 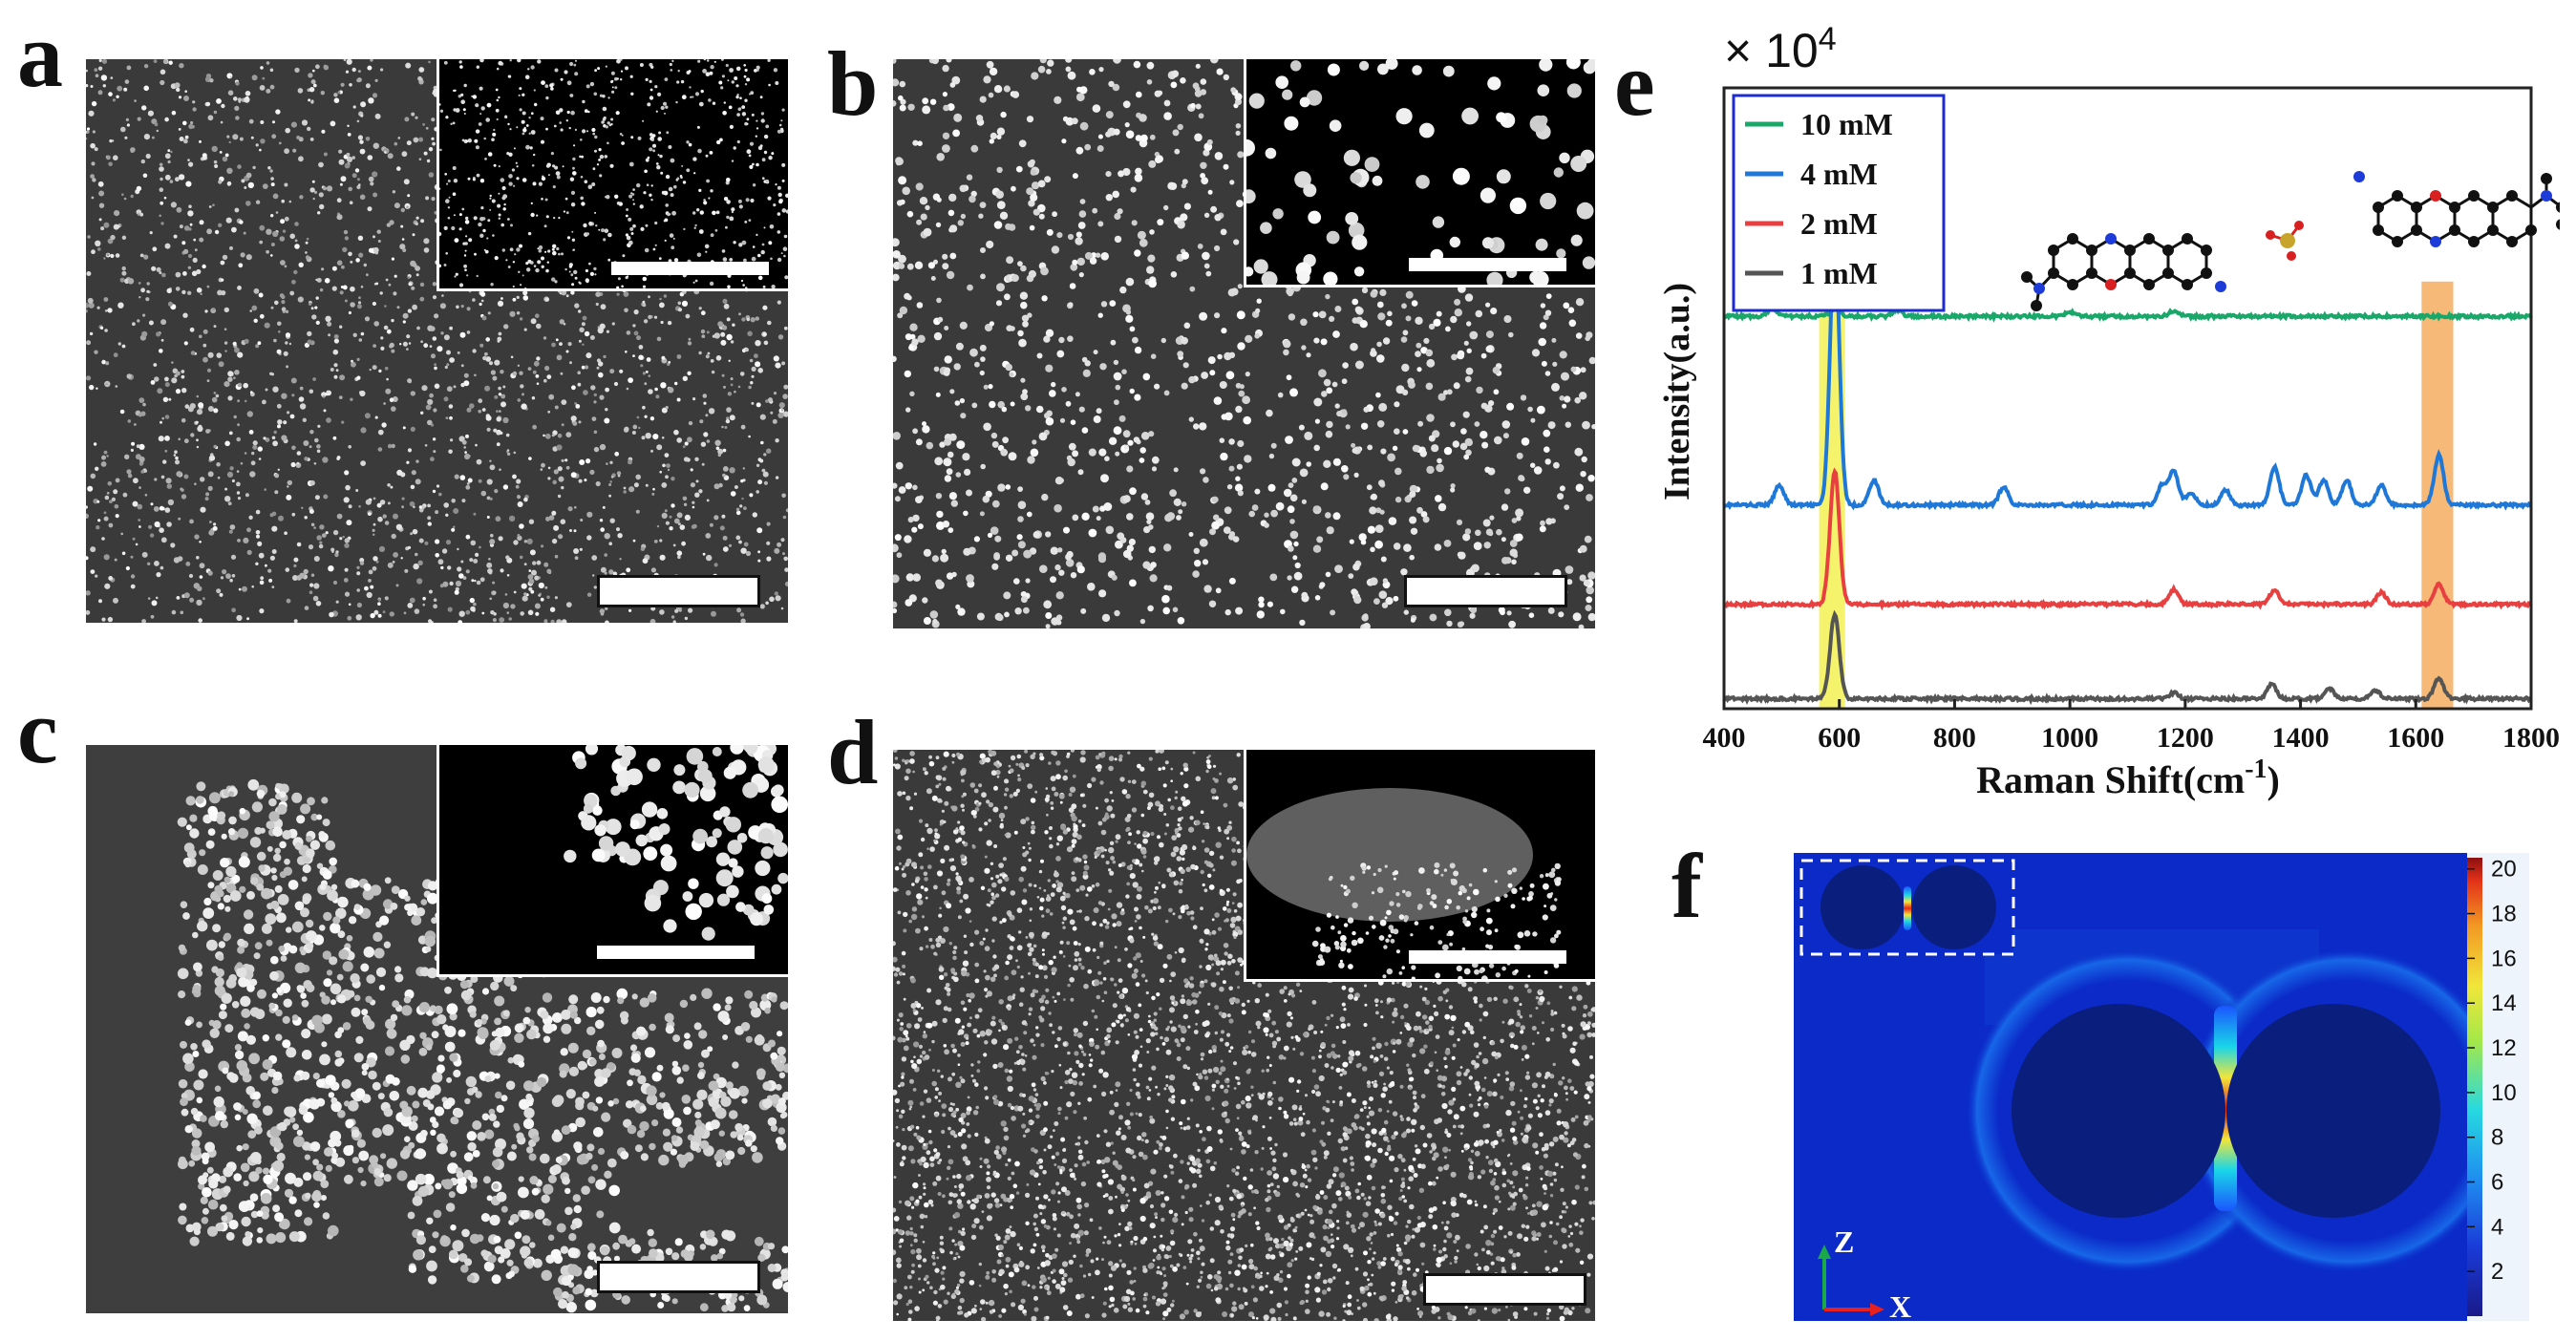 I want to click on sulfate-ion, so click(x=2285, y=241).